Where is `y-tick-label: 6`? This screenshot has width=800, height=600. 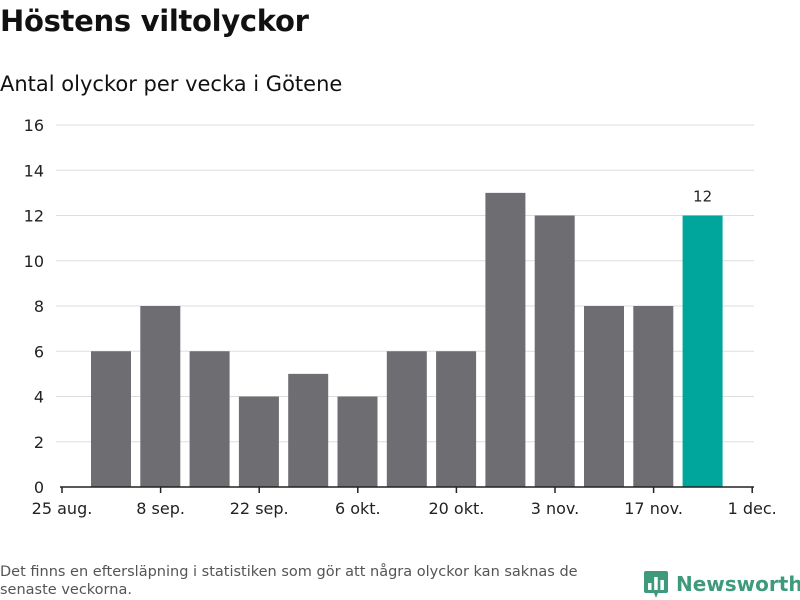 y-tick-label: 6 is located at coordinates (39, 351).